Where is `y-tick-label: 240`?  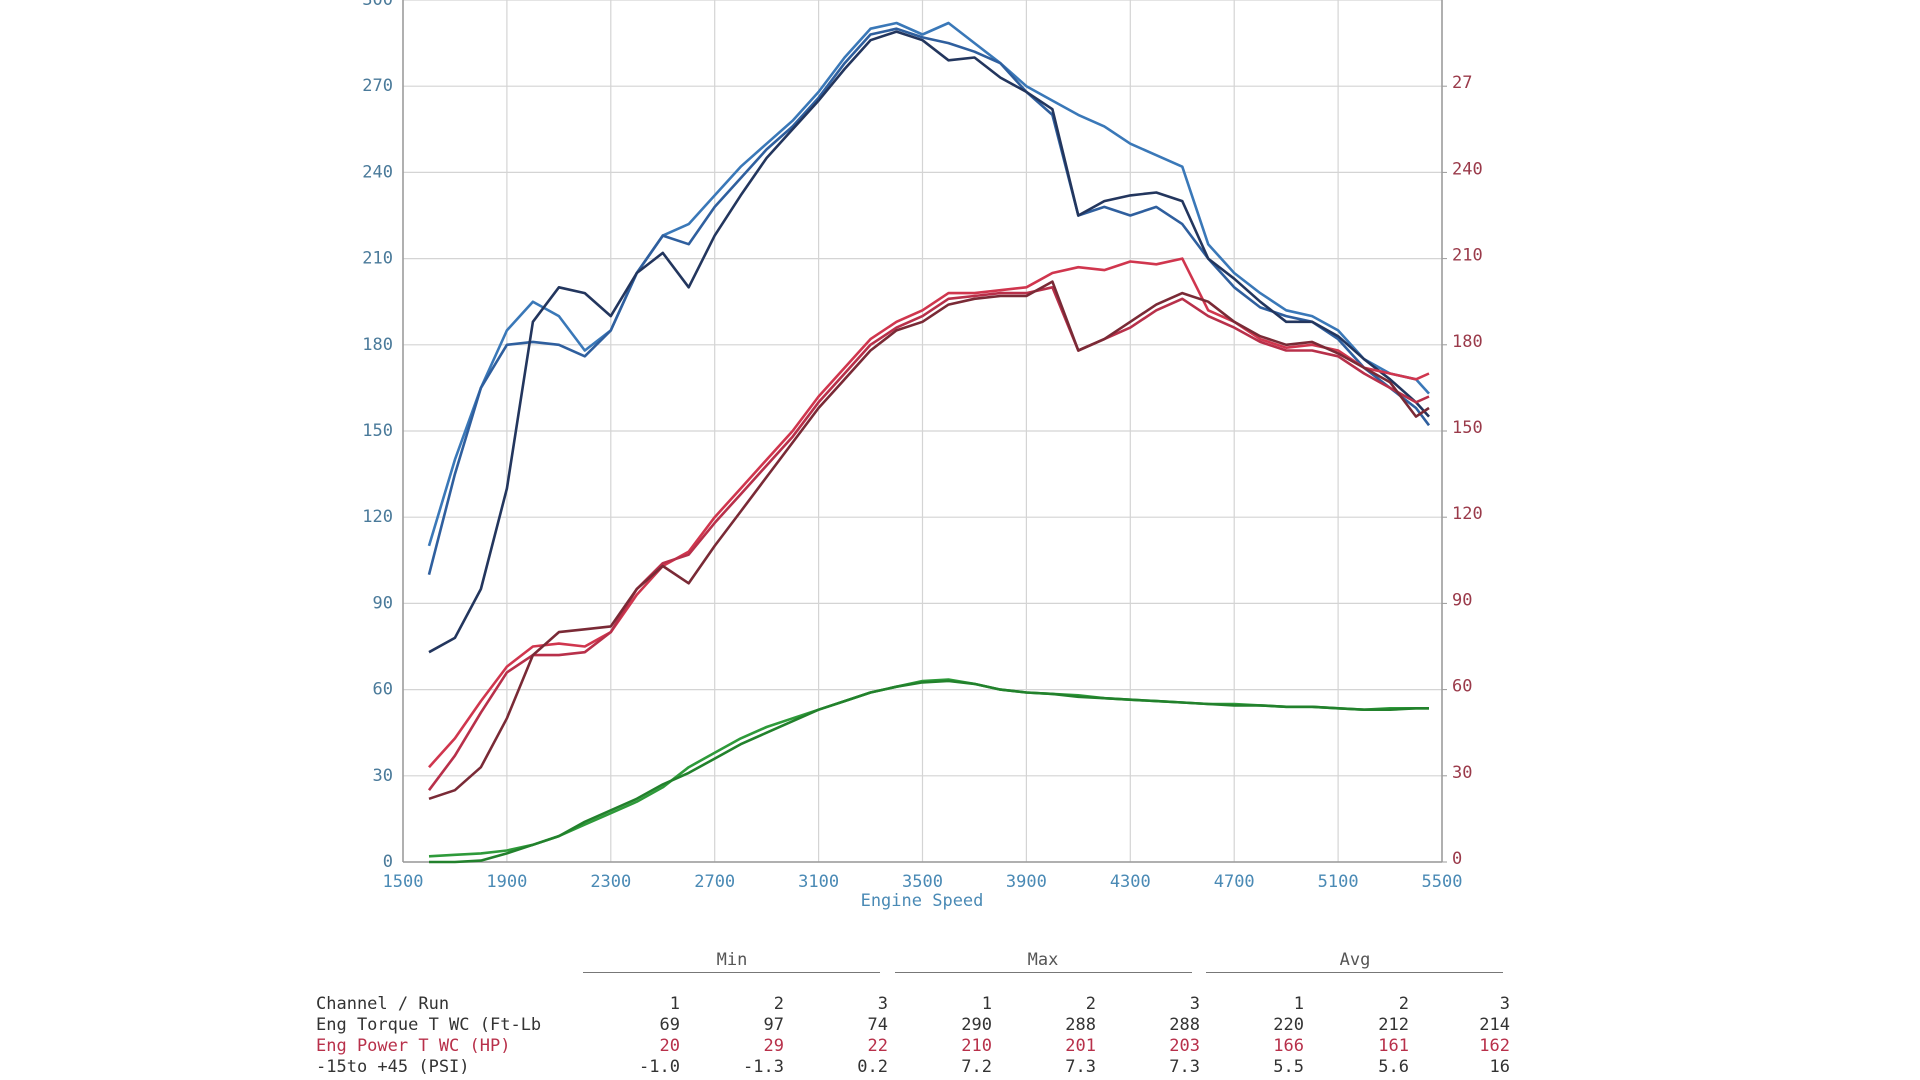 y-tick-label: 240 is located at coordinates (377, 172).